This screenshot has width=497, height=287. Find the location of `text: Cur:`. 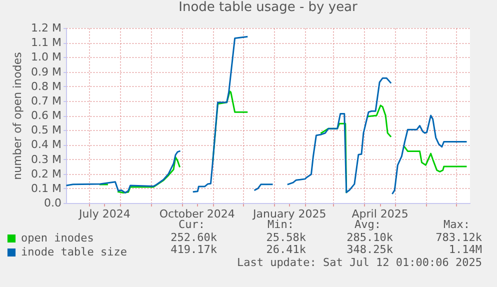

text: Cur: is located at coordinates (191, 224).